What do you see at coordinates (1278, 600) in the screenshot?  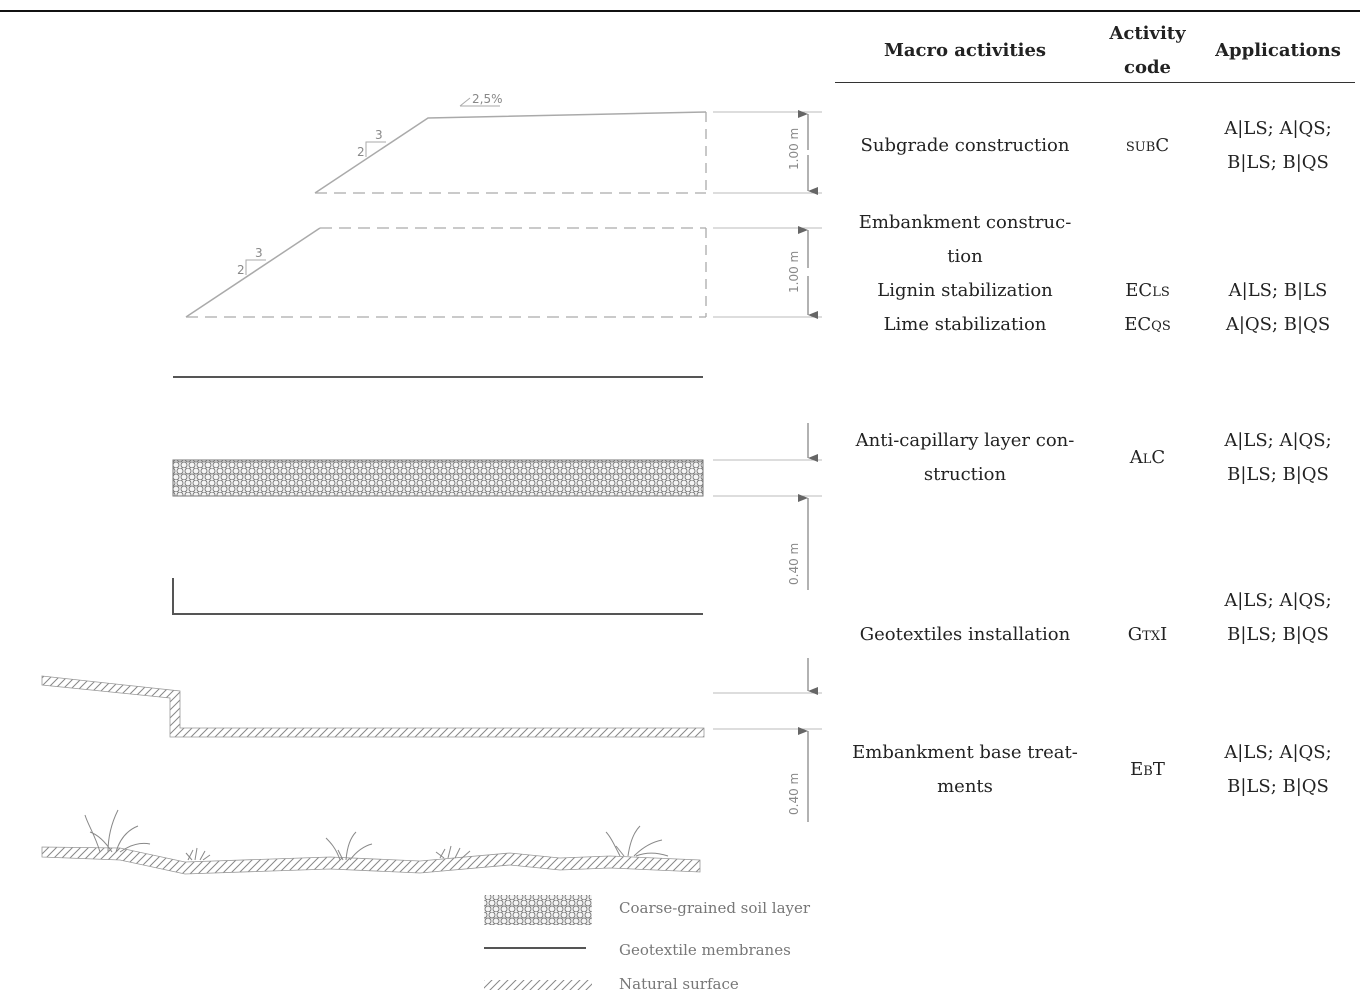 I see `row-geotextile-app-1: A|LS; A|QS;` at bounding box center [1278, 600].